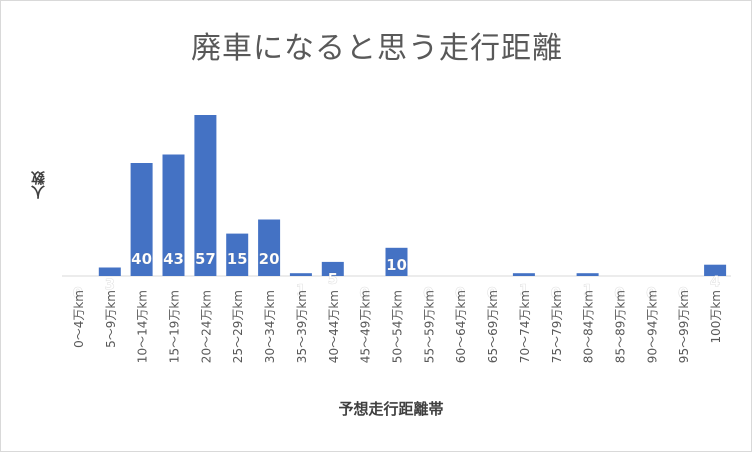  What do you see at coordinates (589, 326) in the screenshot?
I see `x-tick-label: 80～84万km` at bounding box center [589, 326].